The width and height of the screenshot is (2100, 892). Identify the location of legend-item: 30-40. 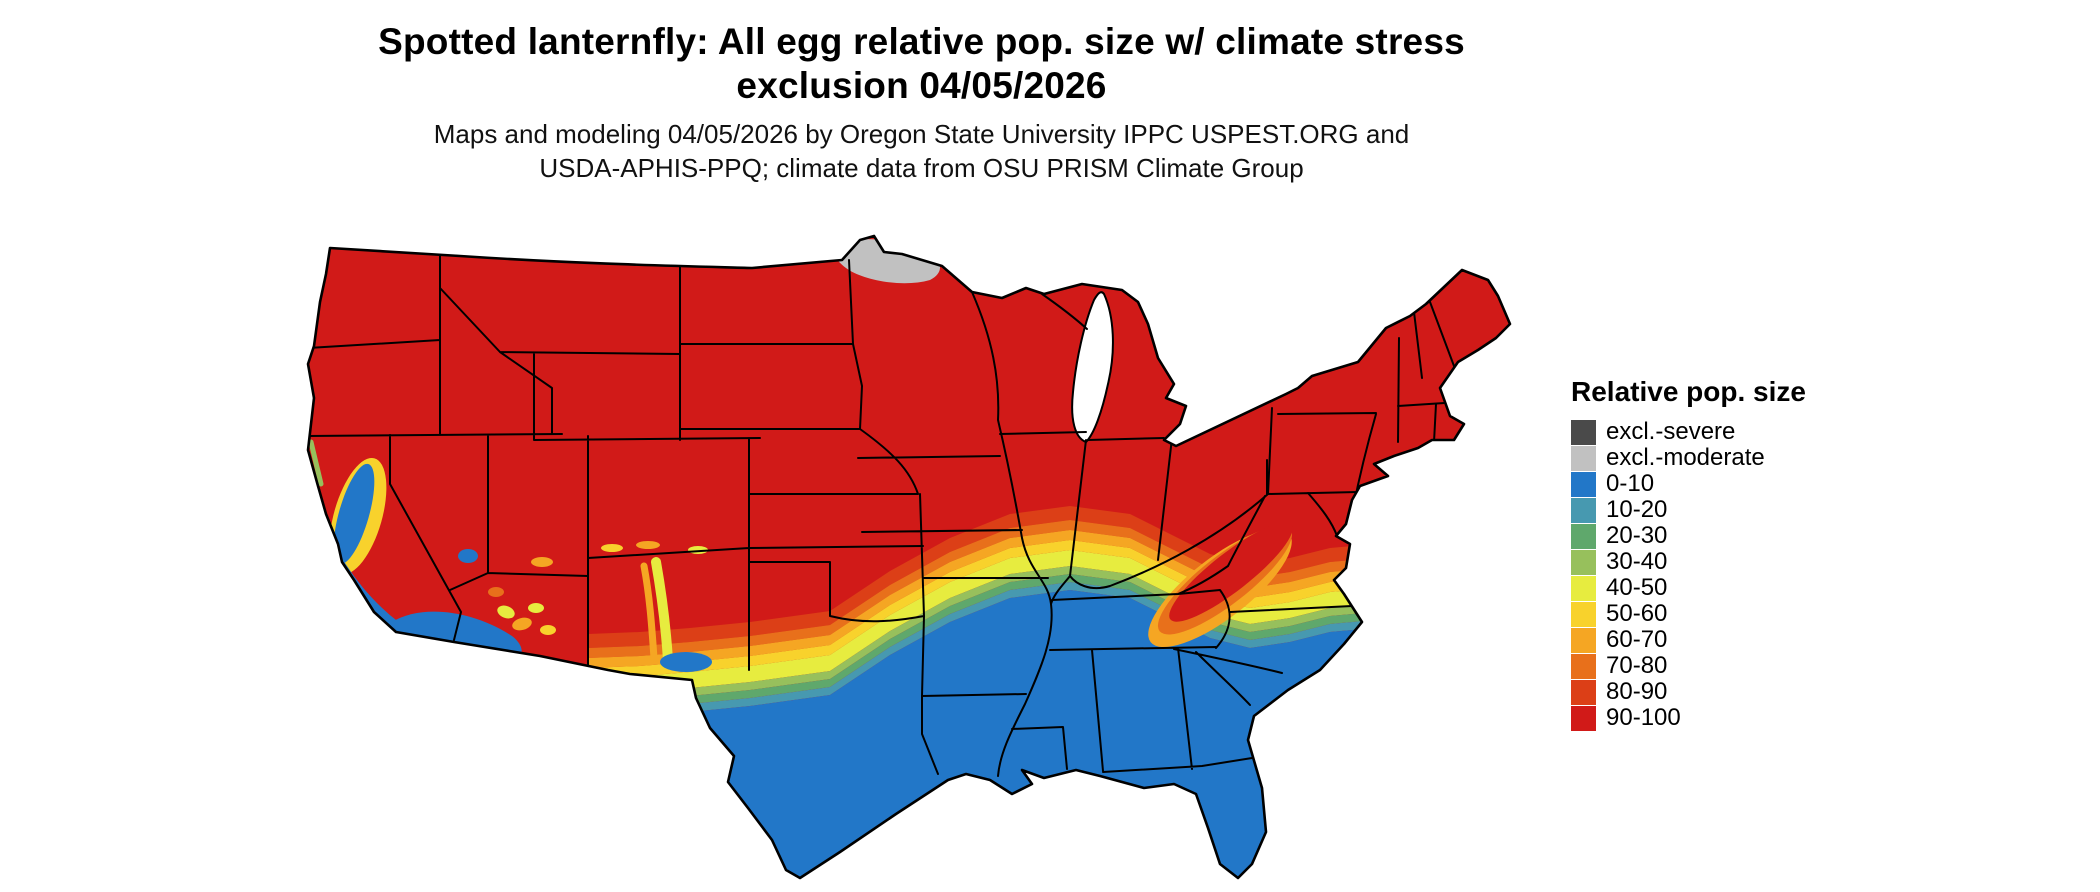
(1688, 561).